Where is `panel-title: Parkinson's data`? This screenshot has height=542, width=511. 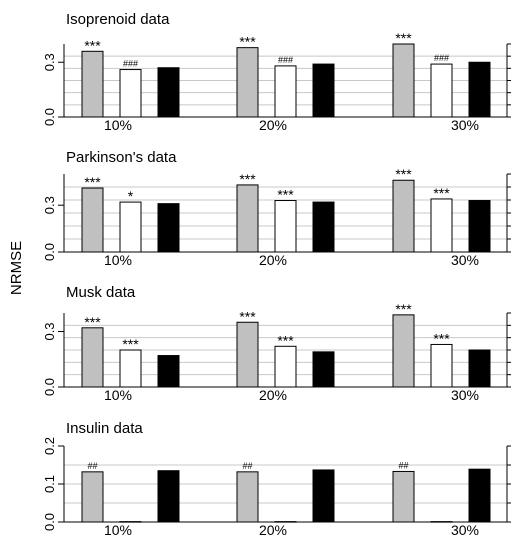 panel-title: Parkinson's data is located at coordinates (121, 157).